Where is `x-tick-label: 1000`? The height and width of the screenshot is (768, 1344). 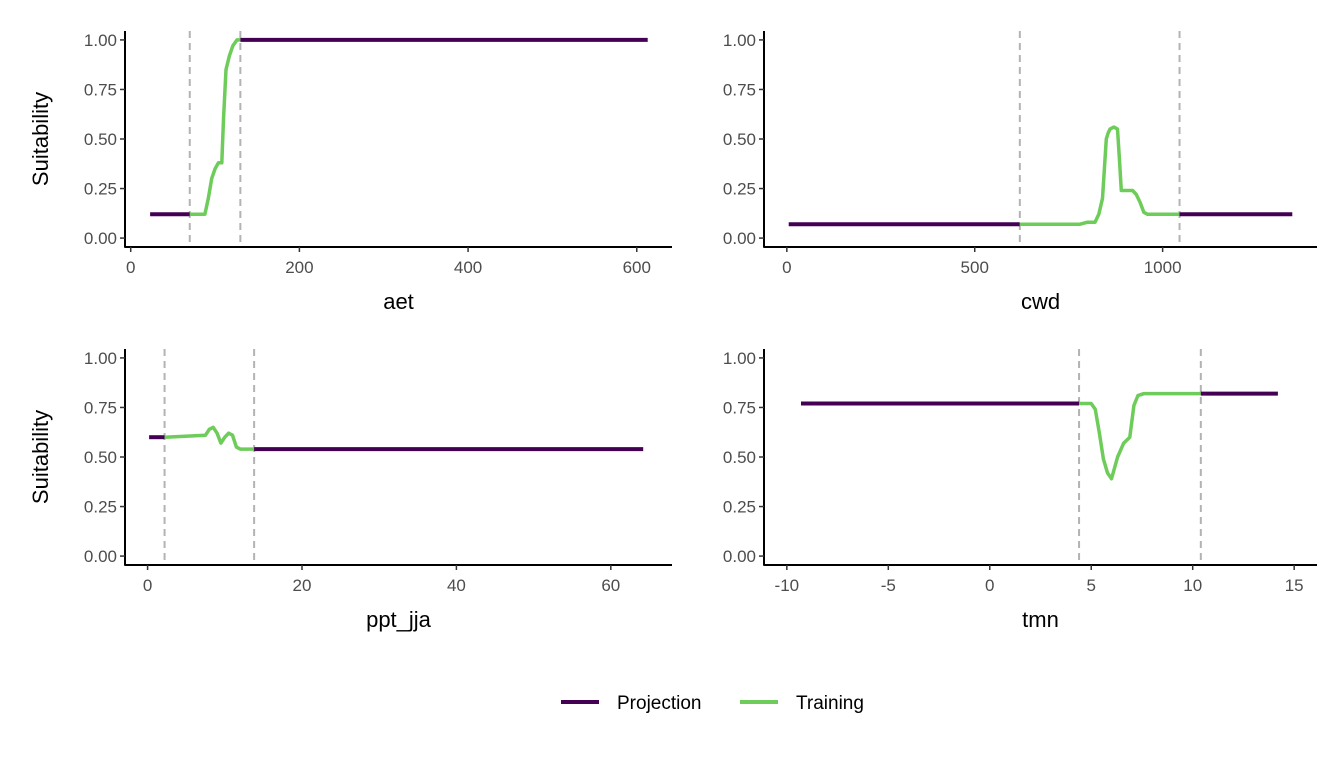 x-tick-label: 1000 is located at coordinates (1163, 267).